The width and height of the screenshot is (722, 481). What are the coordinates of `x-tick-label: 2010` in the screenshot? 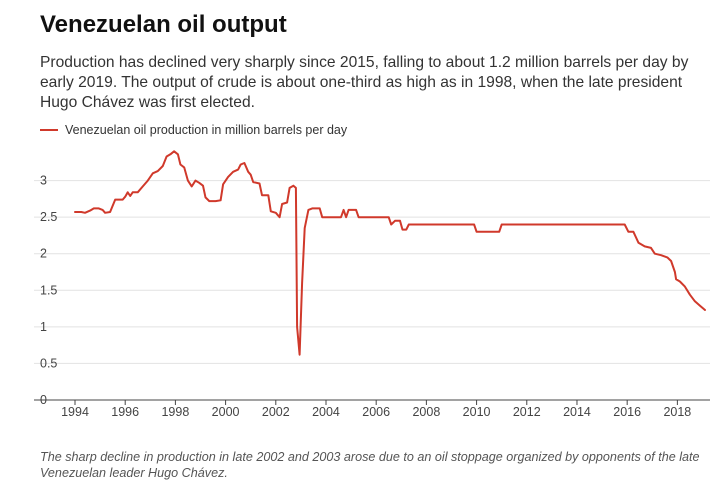 It's located at (477, 412).